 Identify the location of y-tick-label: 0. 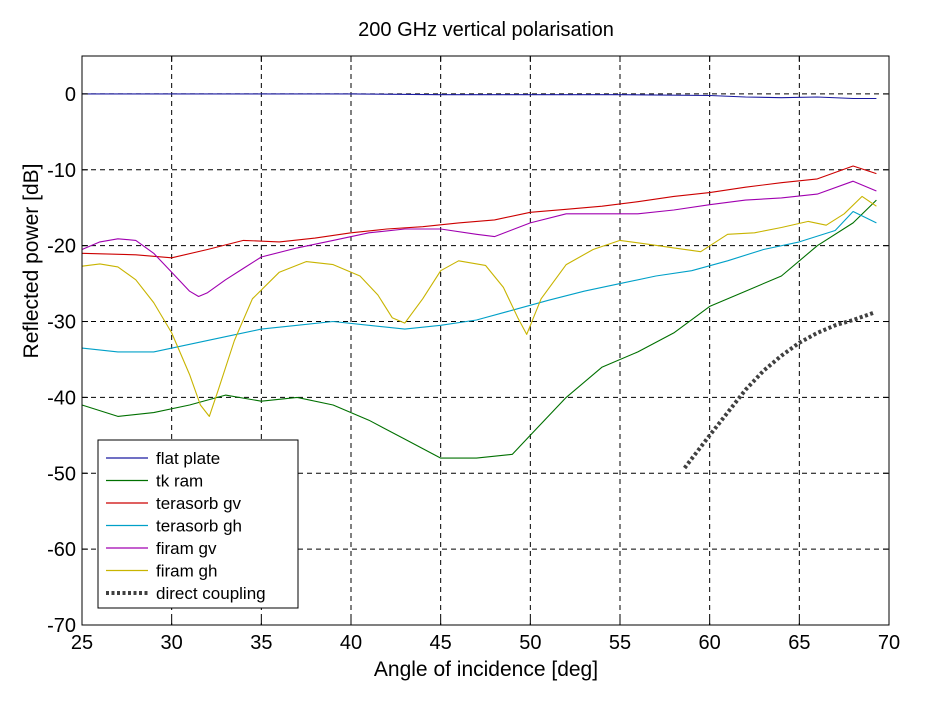
(70, 95).